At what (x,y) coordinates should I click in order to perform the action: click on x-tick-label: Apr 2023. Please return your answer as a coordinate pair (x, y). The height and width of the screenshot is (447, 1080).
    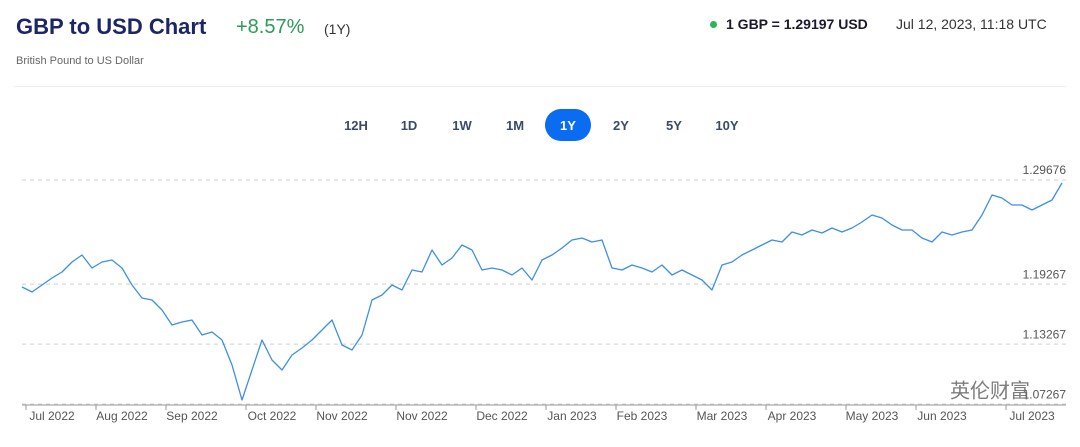
    Looking at the image, I should click on (792, 416).